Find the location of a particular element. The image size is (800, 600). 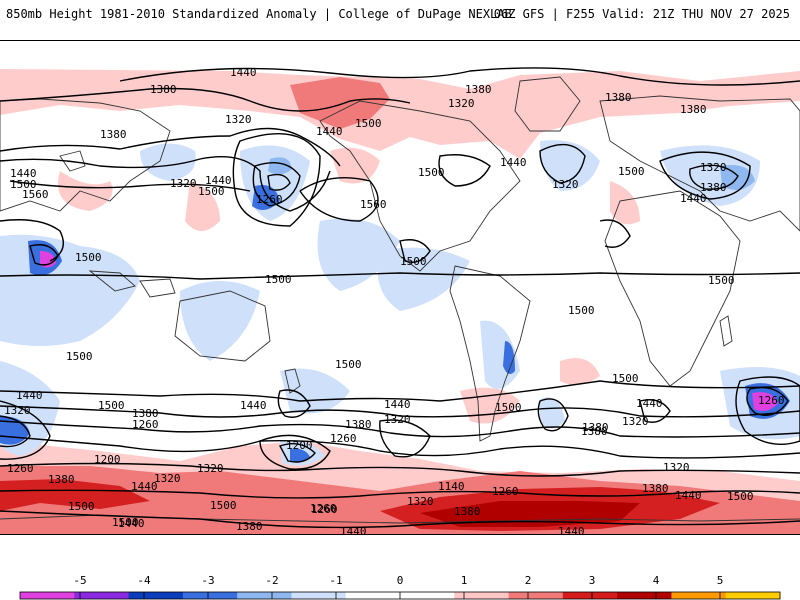

colorbar-svg: -5 -4 -3 -2 -1 0 1 2 3 4 5 is located at coordinates (400, 587).